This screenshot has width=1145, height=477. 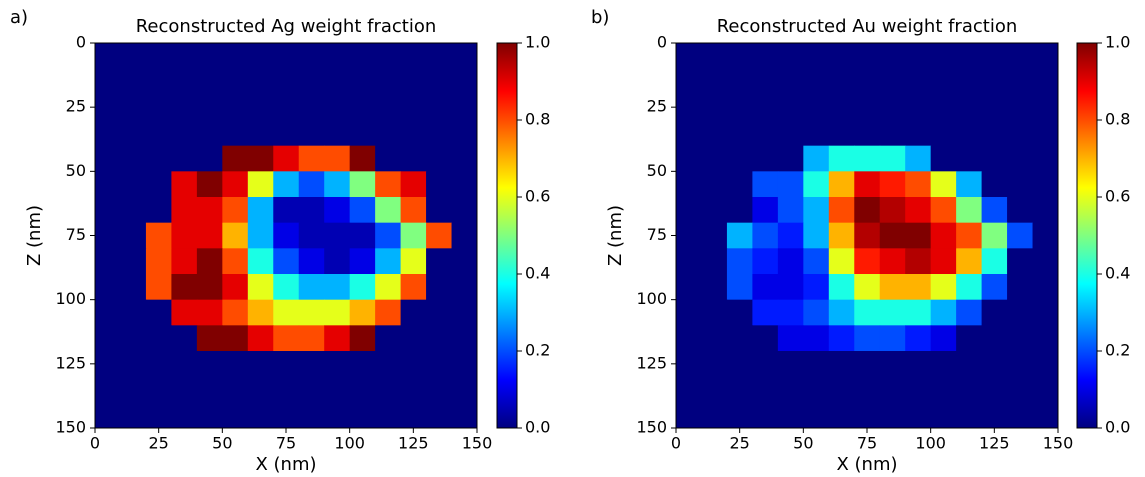 I want to click on y-tick-label: 75, so click(x=657, y=234).